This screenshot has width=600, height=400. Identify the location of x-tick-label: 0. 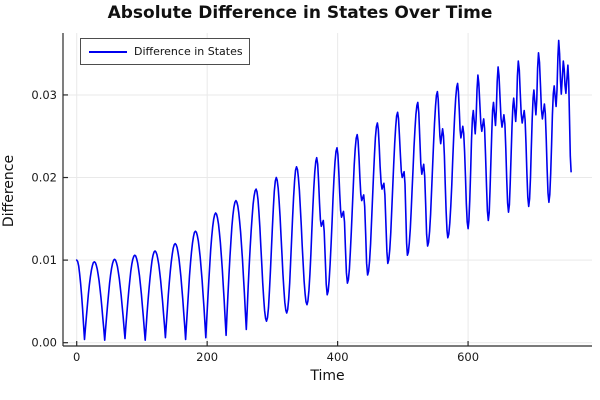
(76, 357).